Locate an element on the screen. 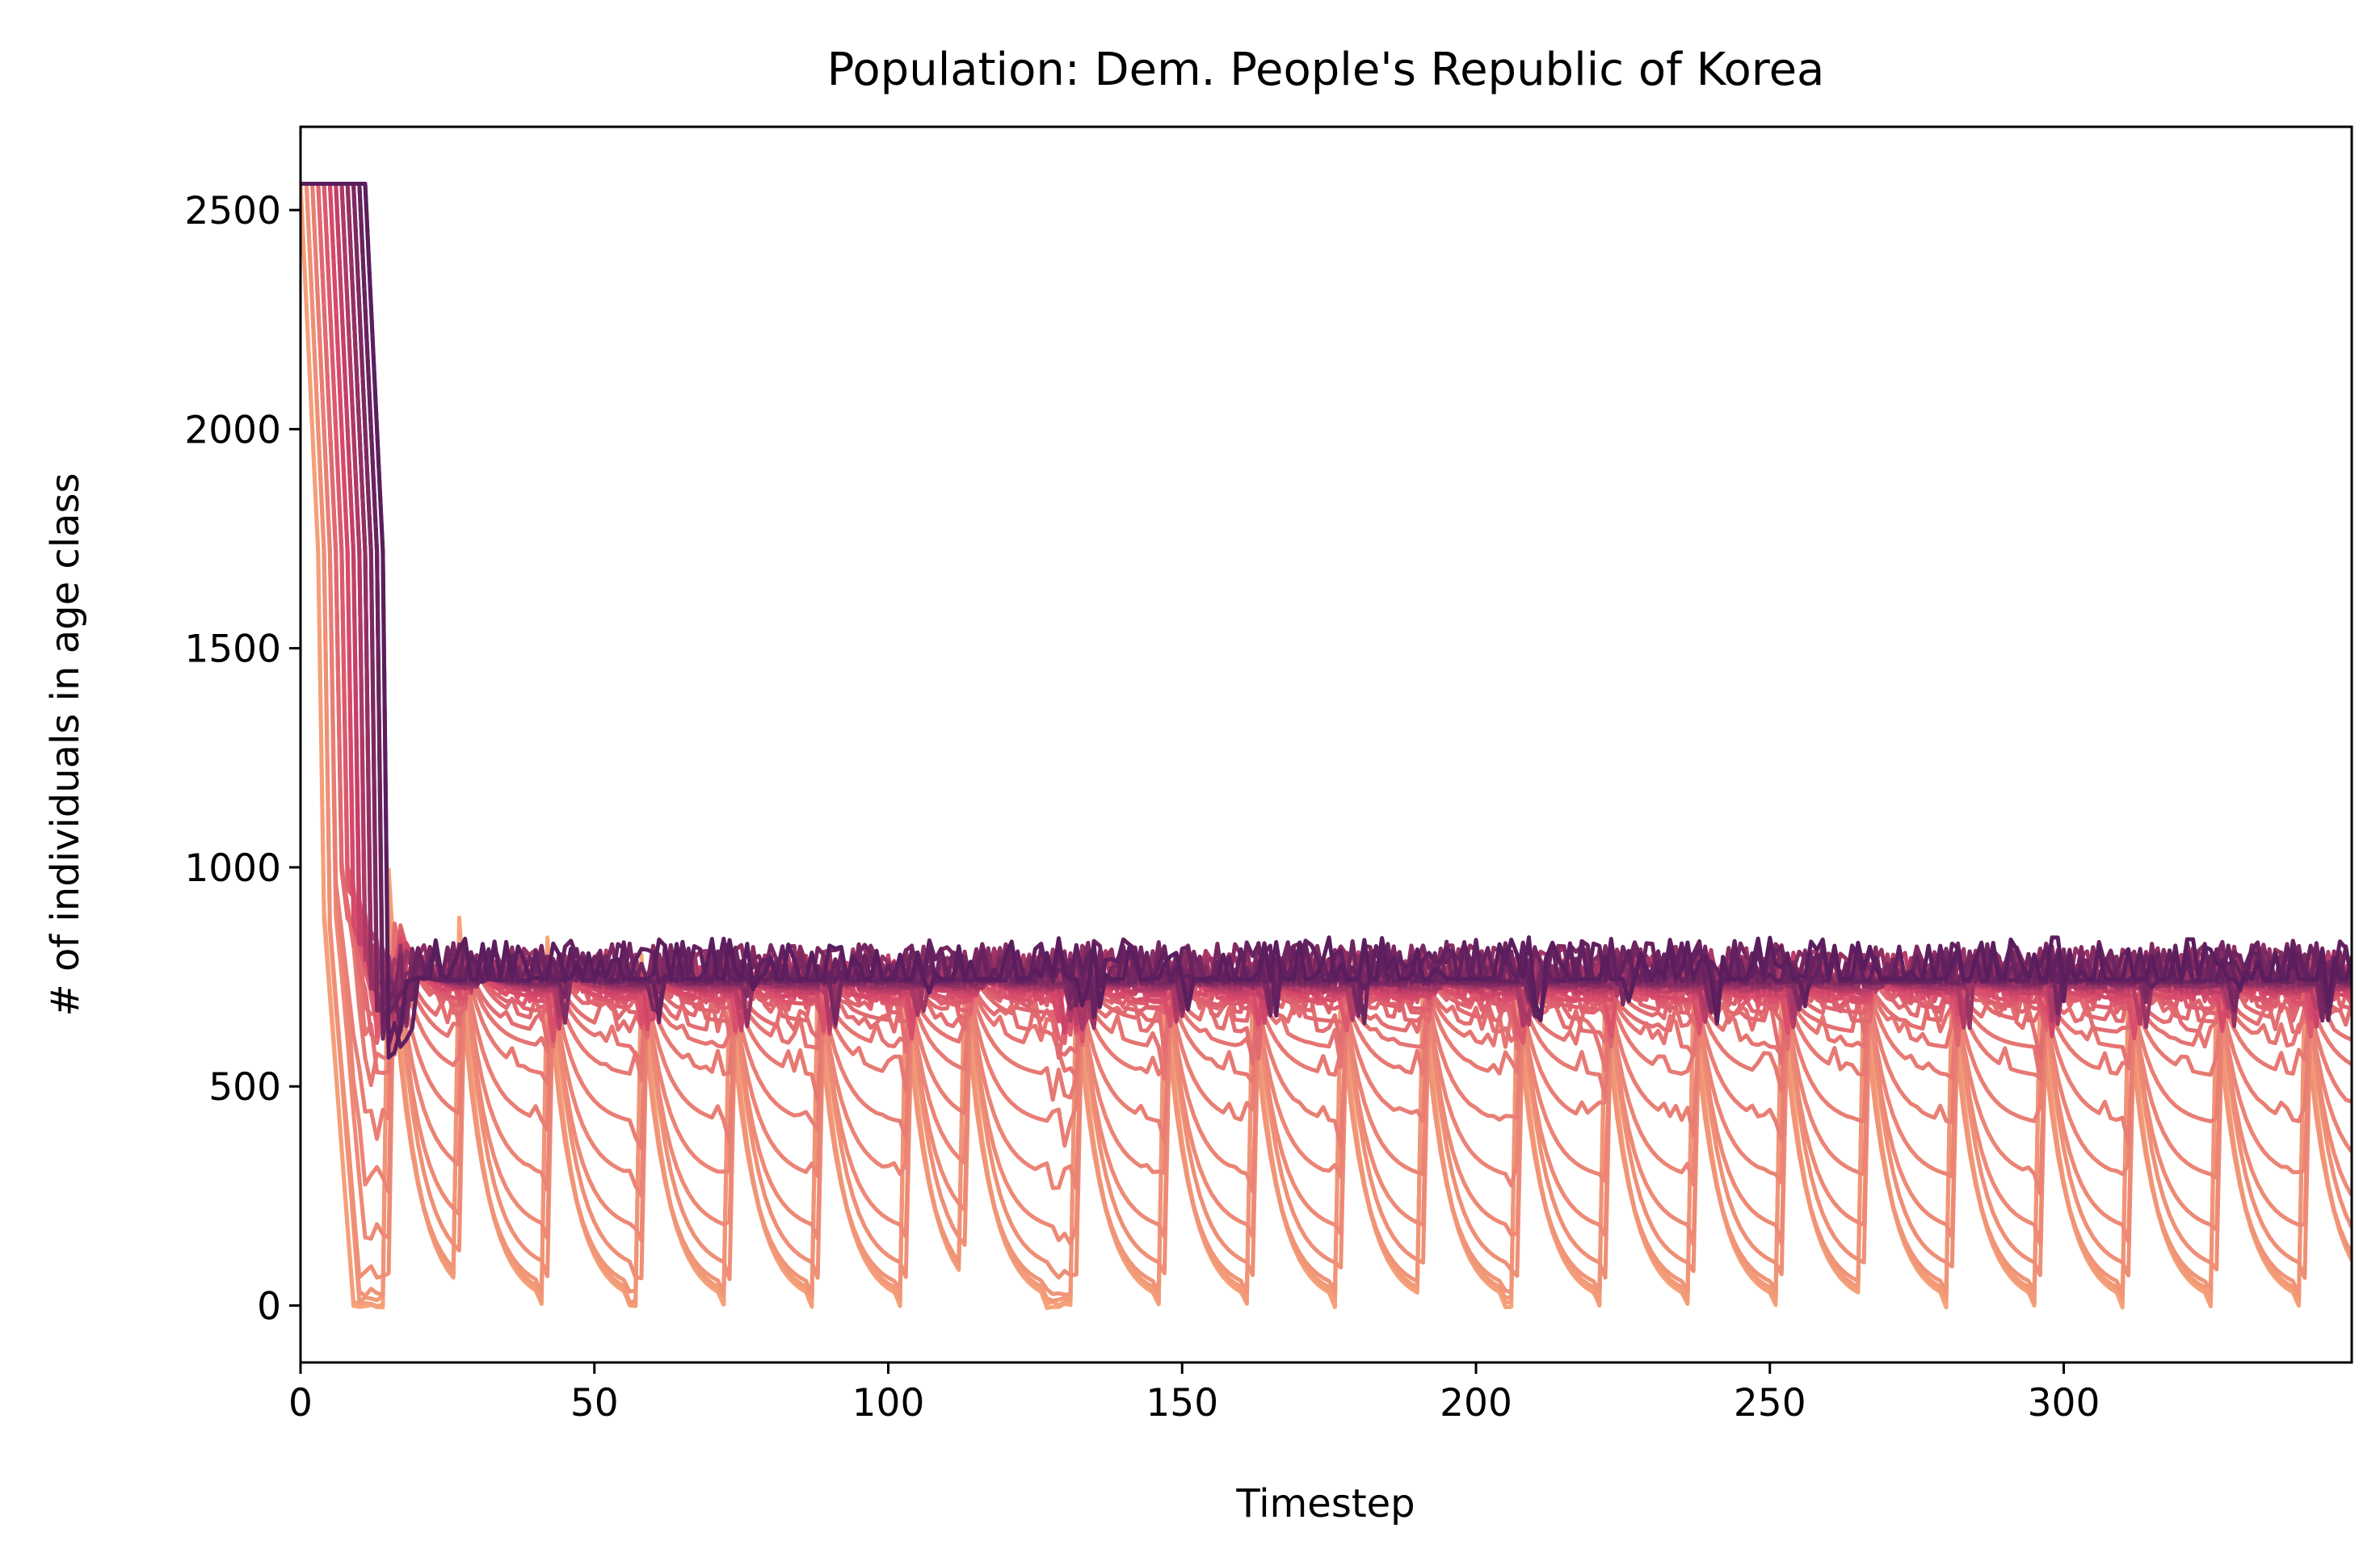 This screenshot has height=1566, width=2380. x-axis-label: Timestep is located at coordinates (1325, 1503).